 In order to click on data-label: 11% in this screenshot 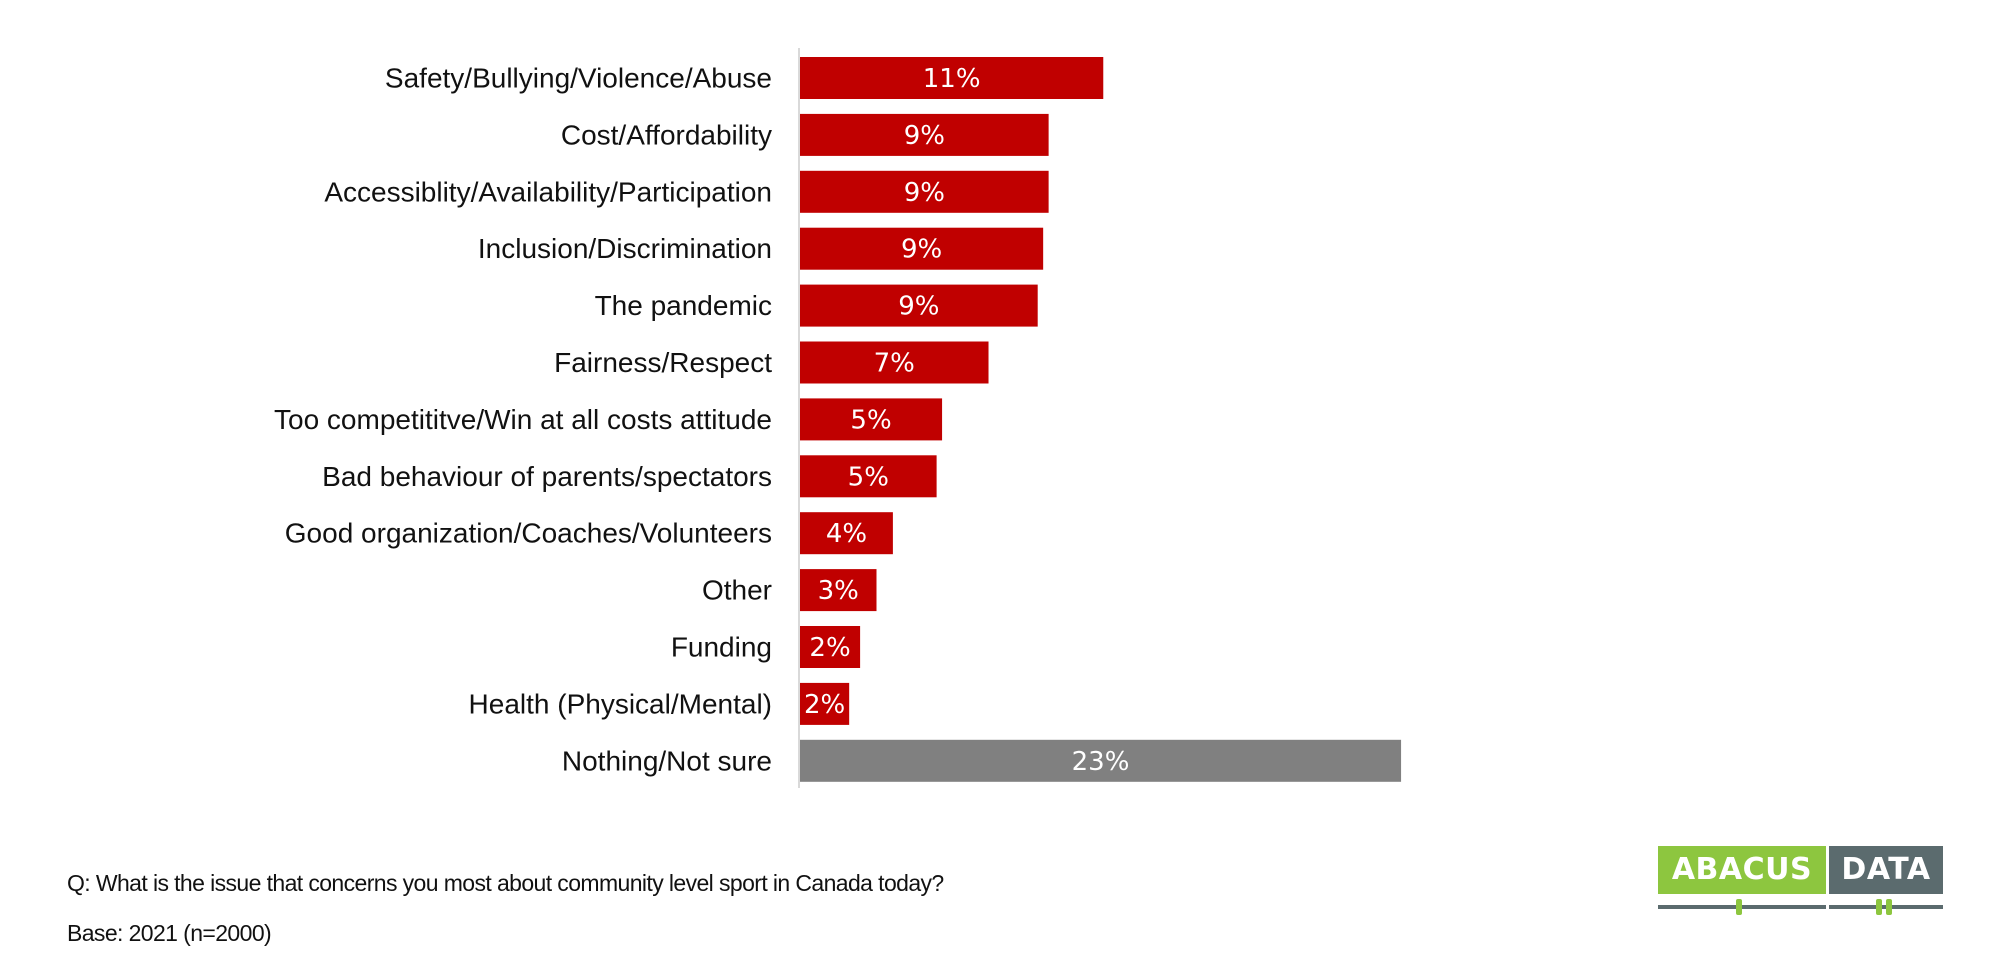, I will do `click(952, 79)`.